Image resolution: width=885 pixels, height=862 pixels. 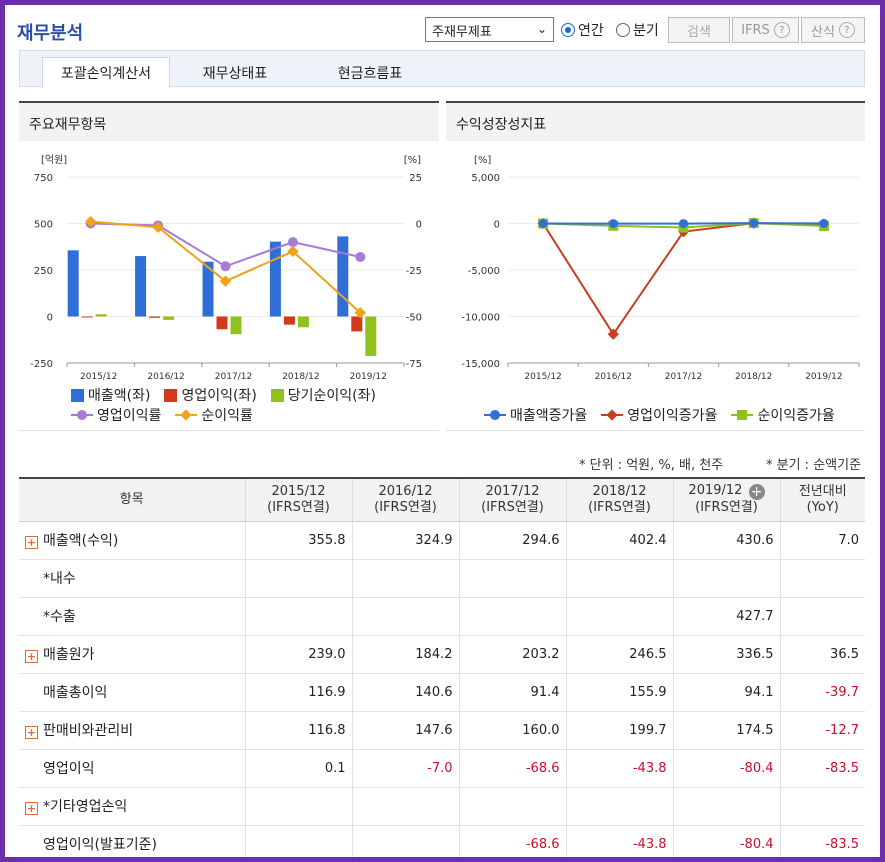 What do you see at coordinates (755, 30) in the screenshot?
I see `ifrs-button-label: IFRS` at bounding box center [755, 30].